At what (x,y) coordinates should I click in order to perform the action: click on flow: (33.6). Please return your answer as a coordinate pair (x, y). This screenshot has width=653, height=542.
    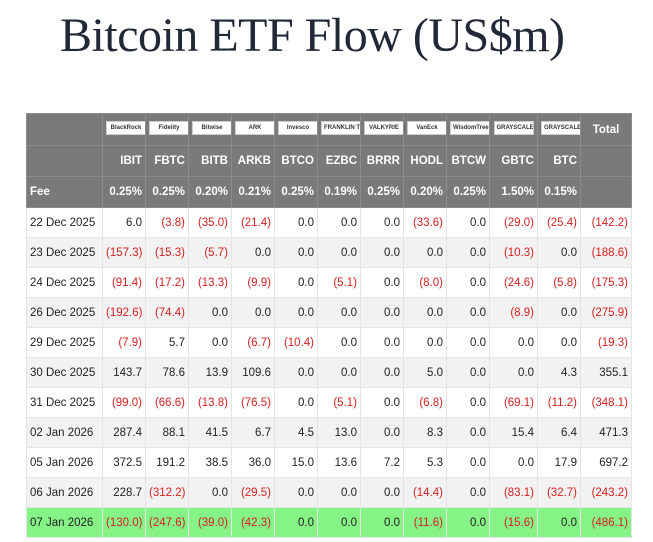
    Looking at the image, I should click on (425, 222).